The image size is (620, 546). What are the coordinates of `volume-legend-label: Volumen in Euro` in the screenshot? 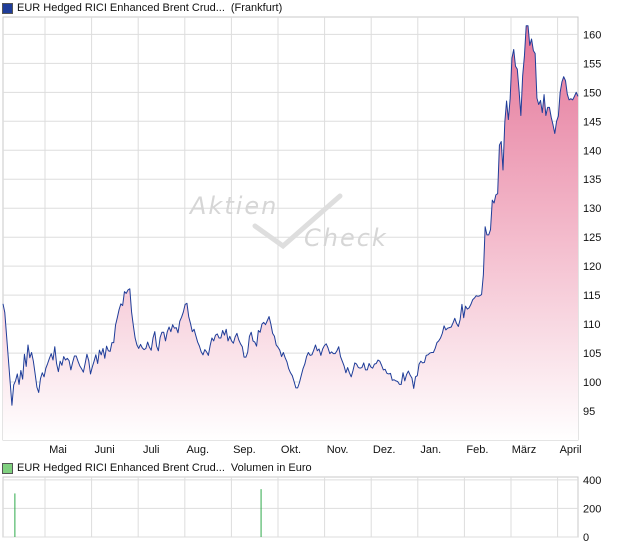 It's located at (271, 468).